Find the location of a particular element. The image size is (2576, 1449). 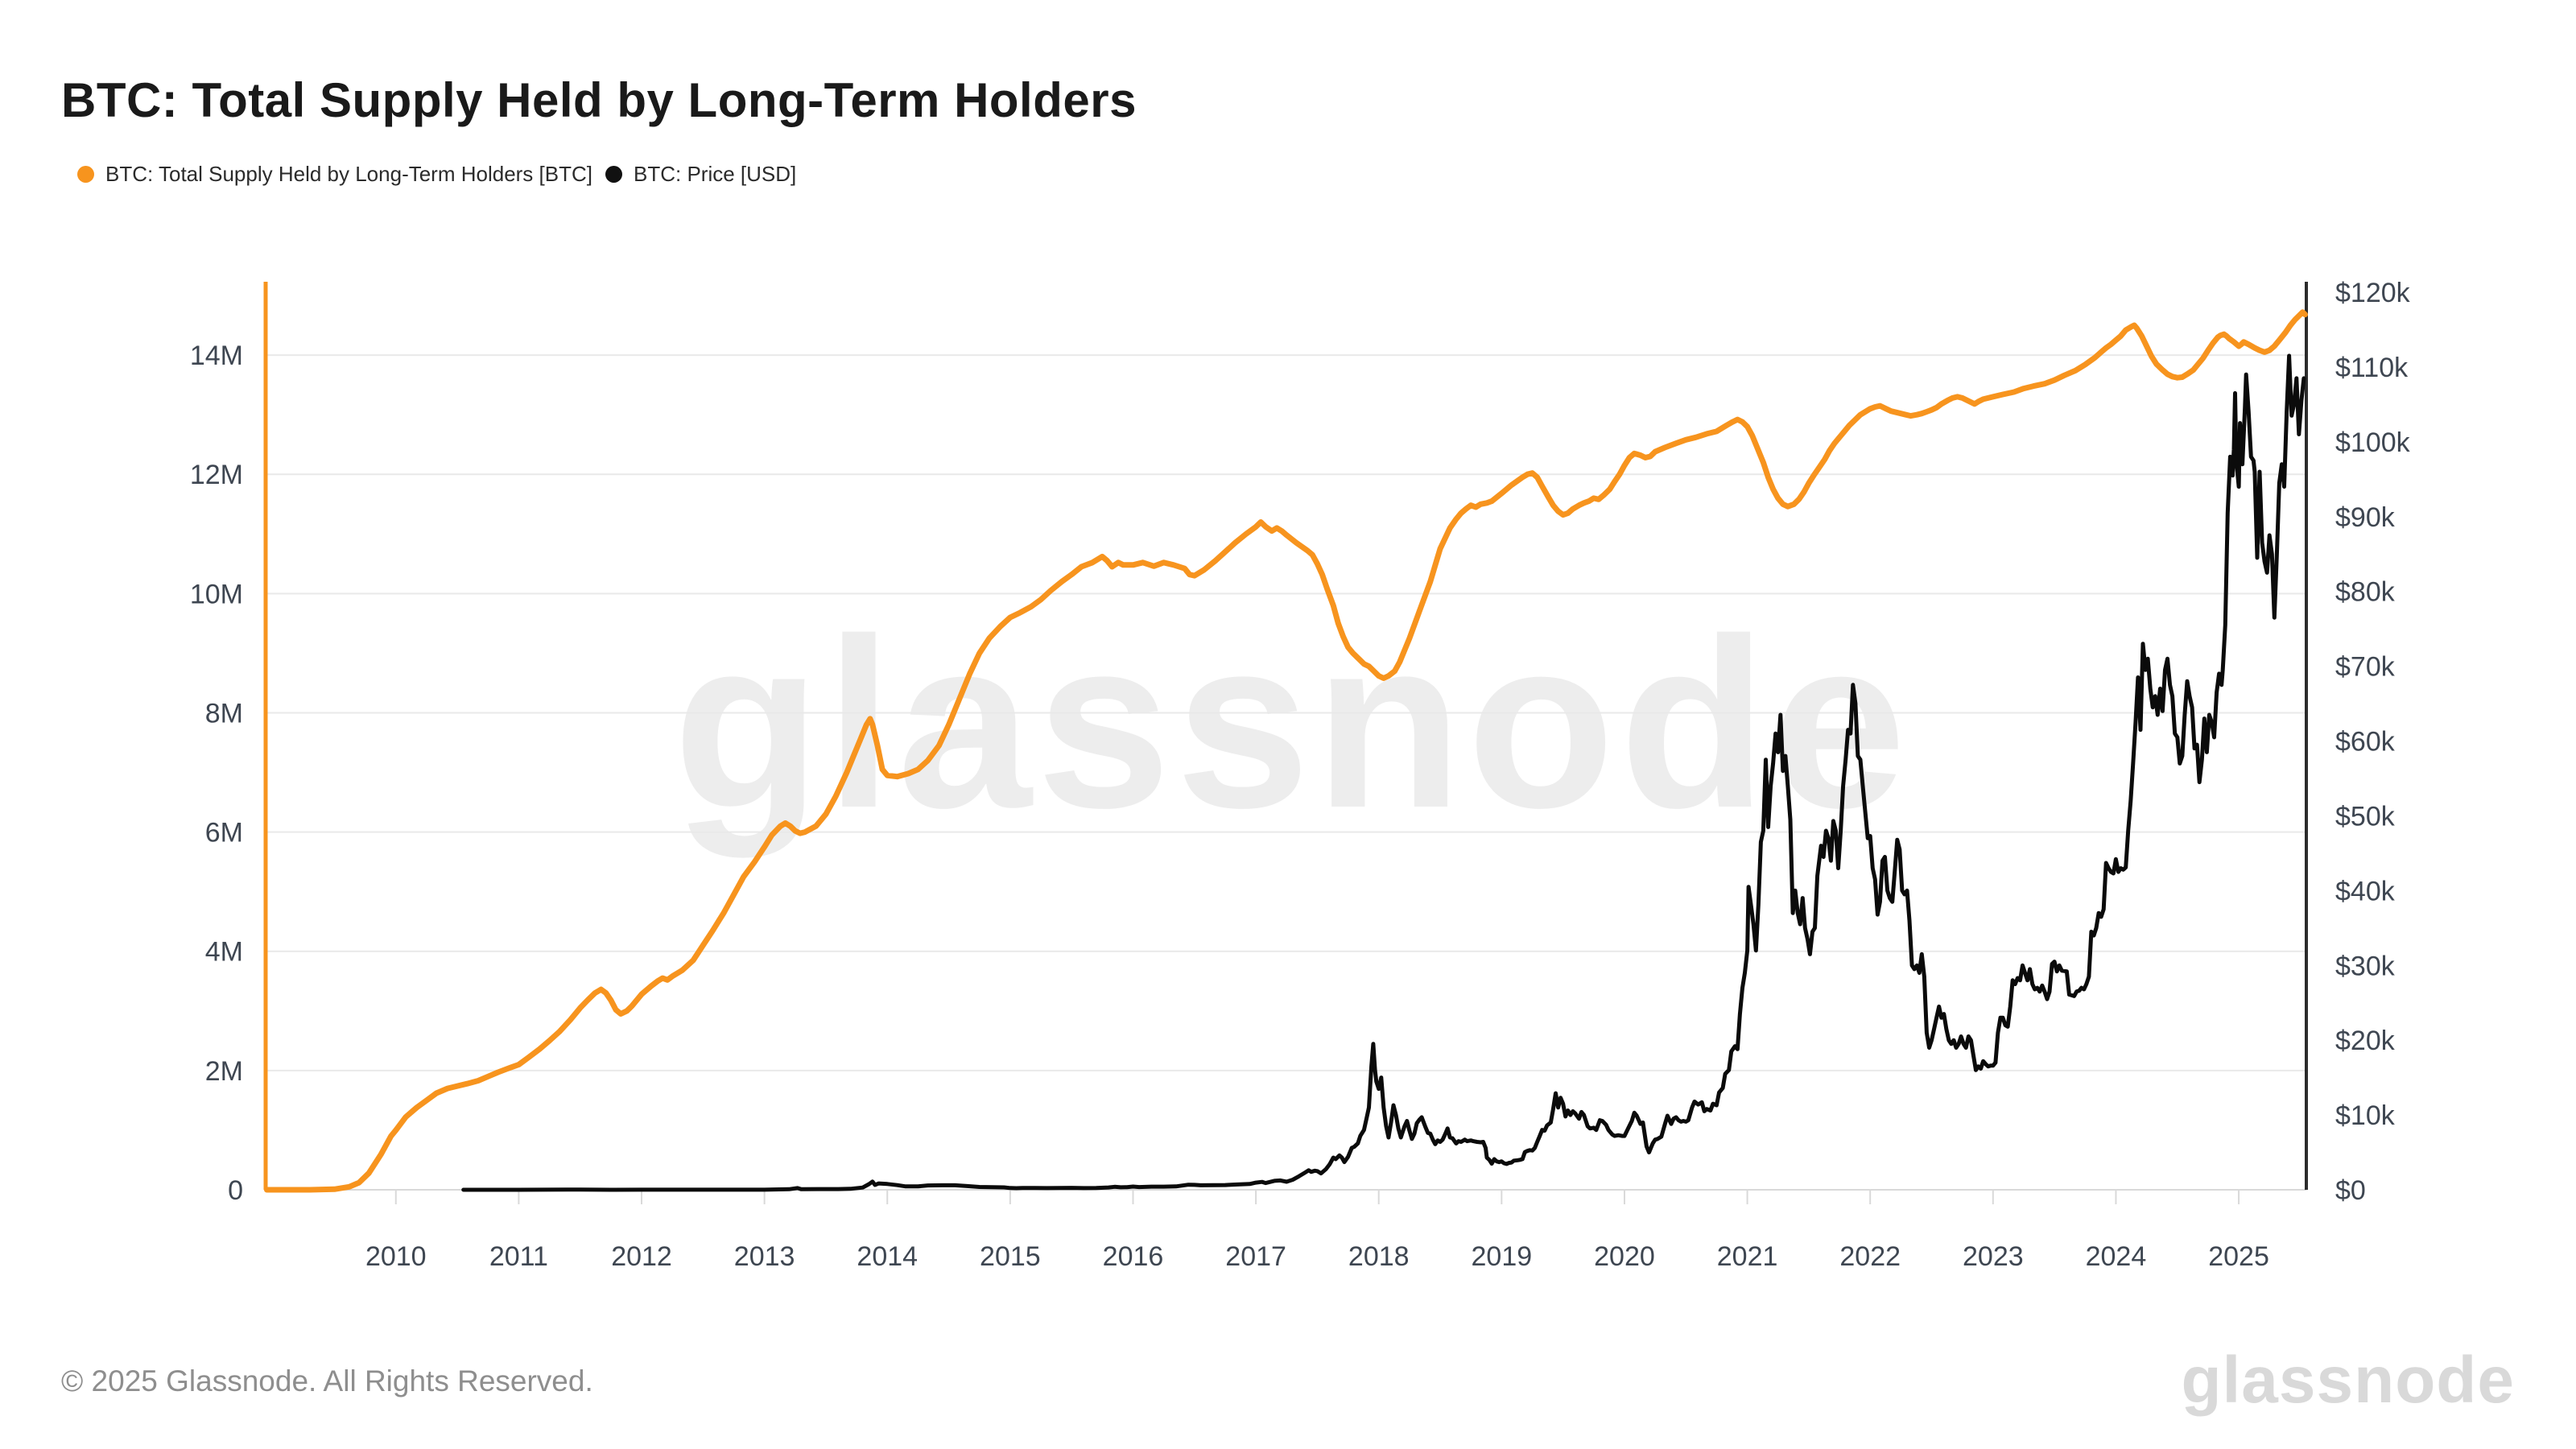

y-right-tick-label: $60k is located at coordinates (2365, 742).